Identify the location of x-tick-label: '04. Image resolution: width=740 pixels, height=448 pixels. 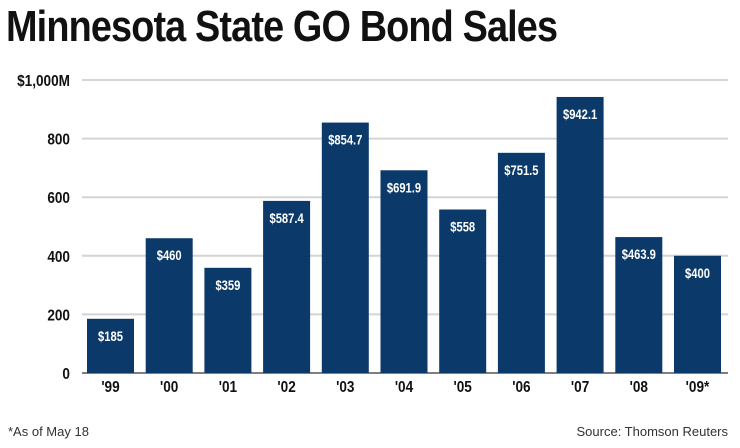
(404, 387).